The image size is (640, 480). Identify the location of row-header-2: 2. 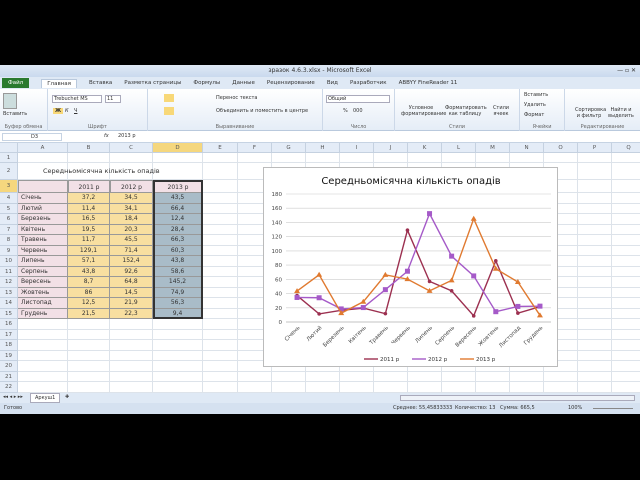
(9, 171).